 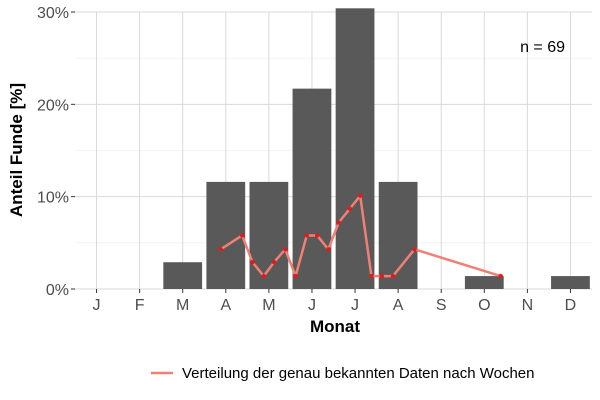 I want to click on y-axis-title: Anteil Funde [%], so click(x=16, y=150).